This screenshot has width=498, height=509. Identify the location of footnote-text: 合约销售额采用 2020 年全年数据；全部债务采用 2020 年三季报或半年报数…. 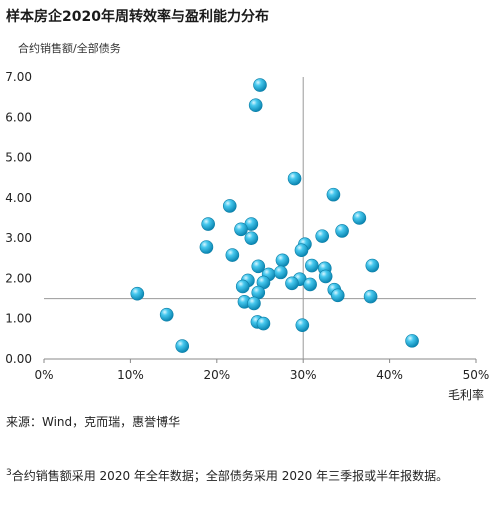
(230, 476).